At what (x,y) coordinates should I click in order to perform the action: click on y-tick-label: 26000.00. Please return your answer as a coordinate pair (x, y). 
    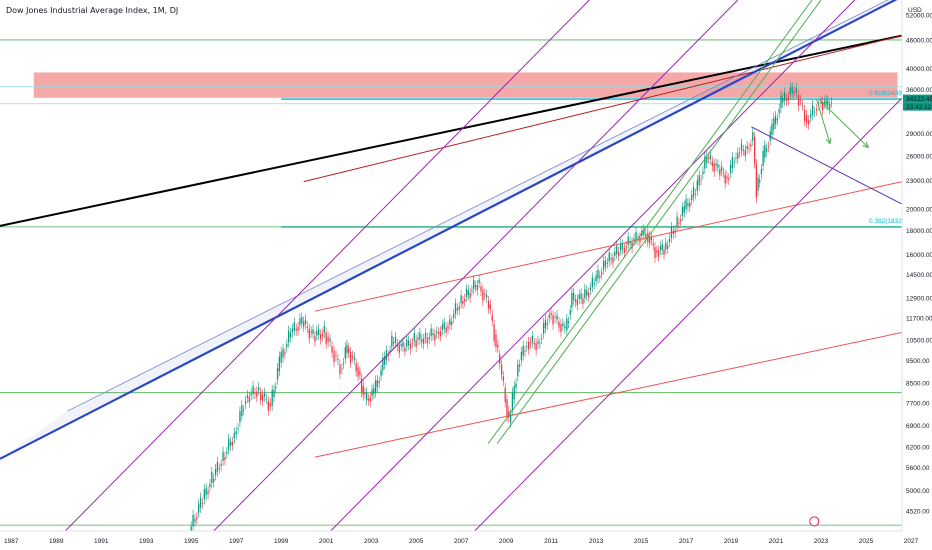
    Looking at the image, I should click on (919, 156).